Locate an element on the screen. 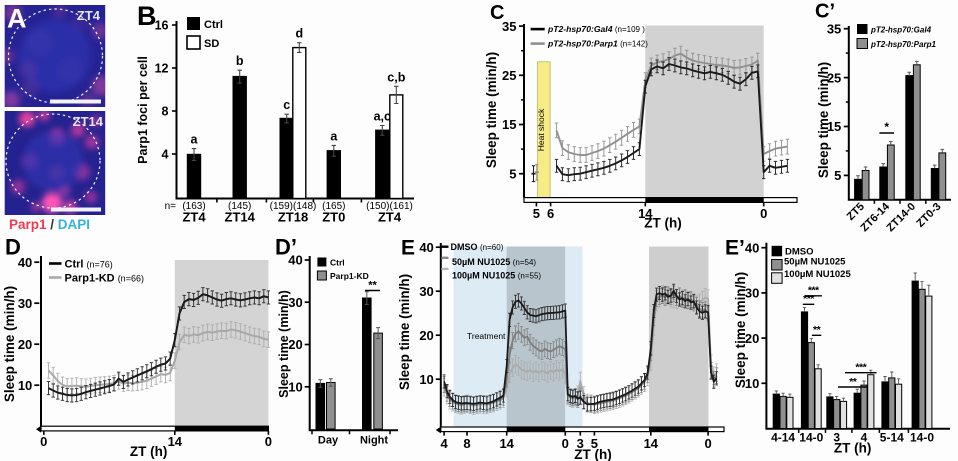 The image size is (958, 461). svg-text: c is located at coordinates (286, 105).